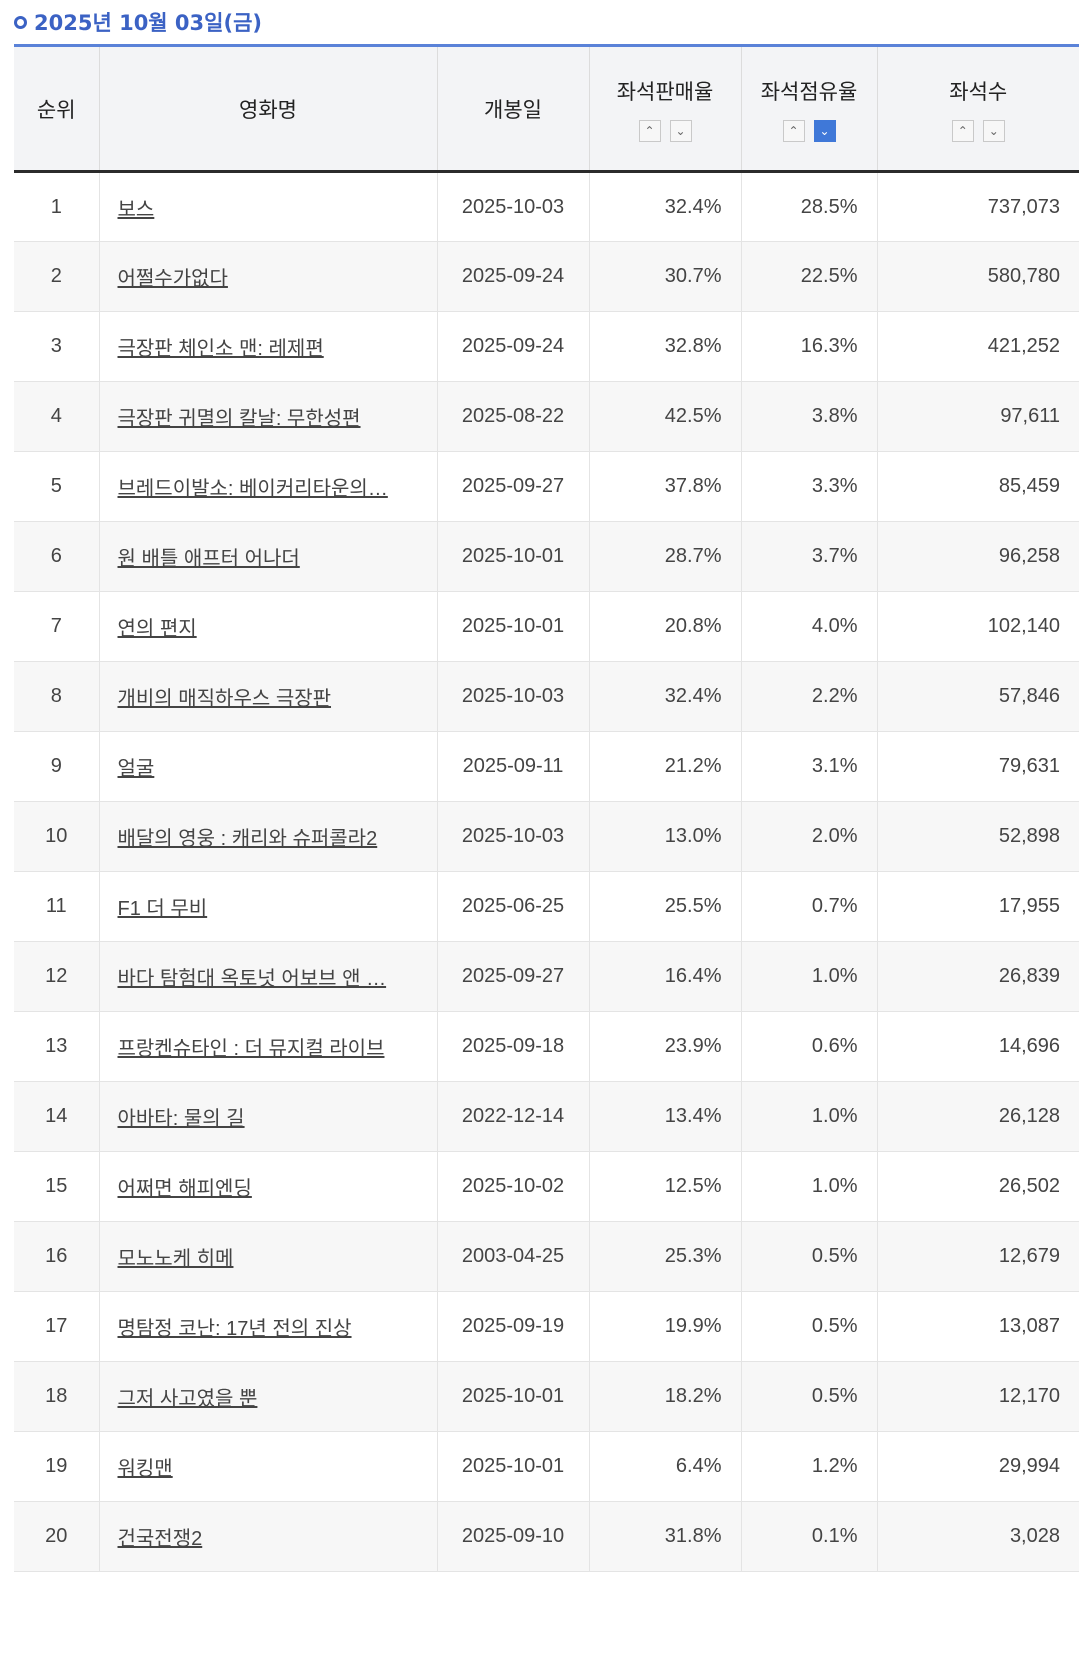 Image resolution: width=1079 pixels, height=1666 pixels. Describe the element at coordinates (57, 206) in the screenshot. I see `cell-rank: 1` at that location.